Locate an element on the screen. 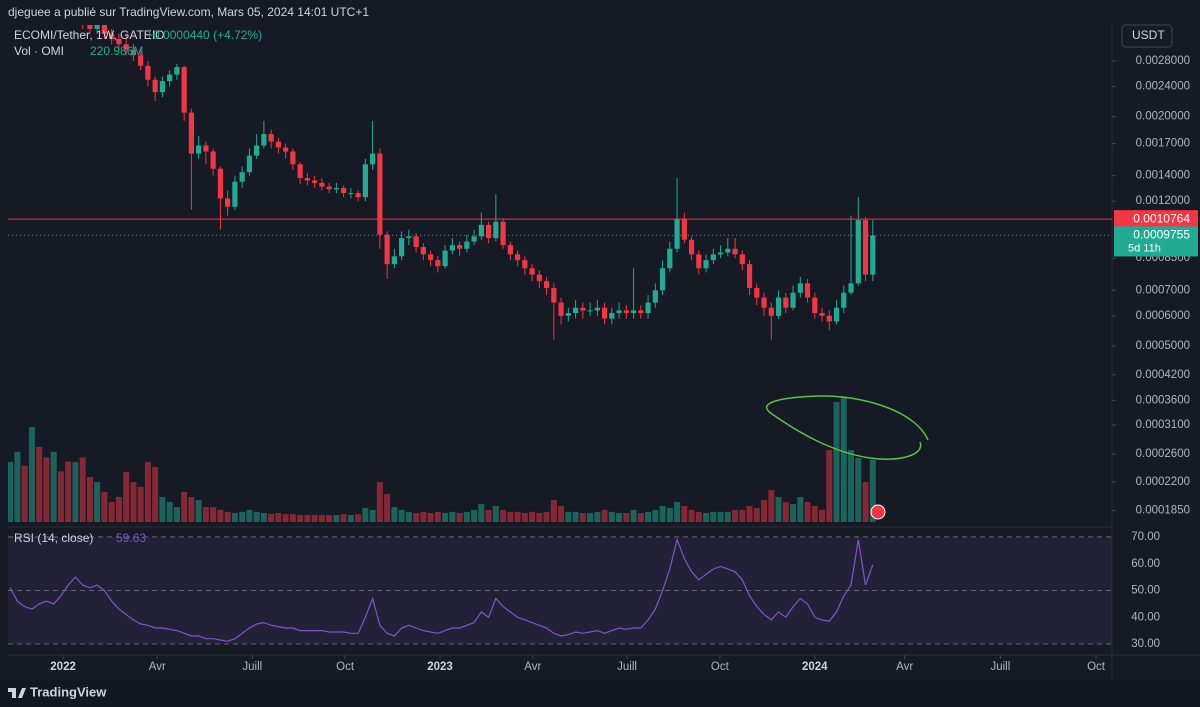 The image size is (1200, 707). y-tick-label: 0.0017000 is located at coordinates (1163, 144).